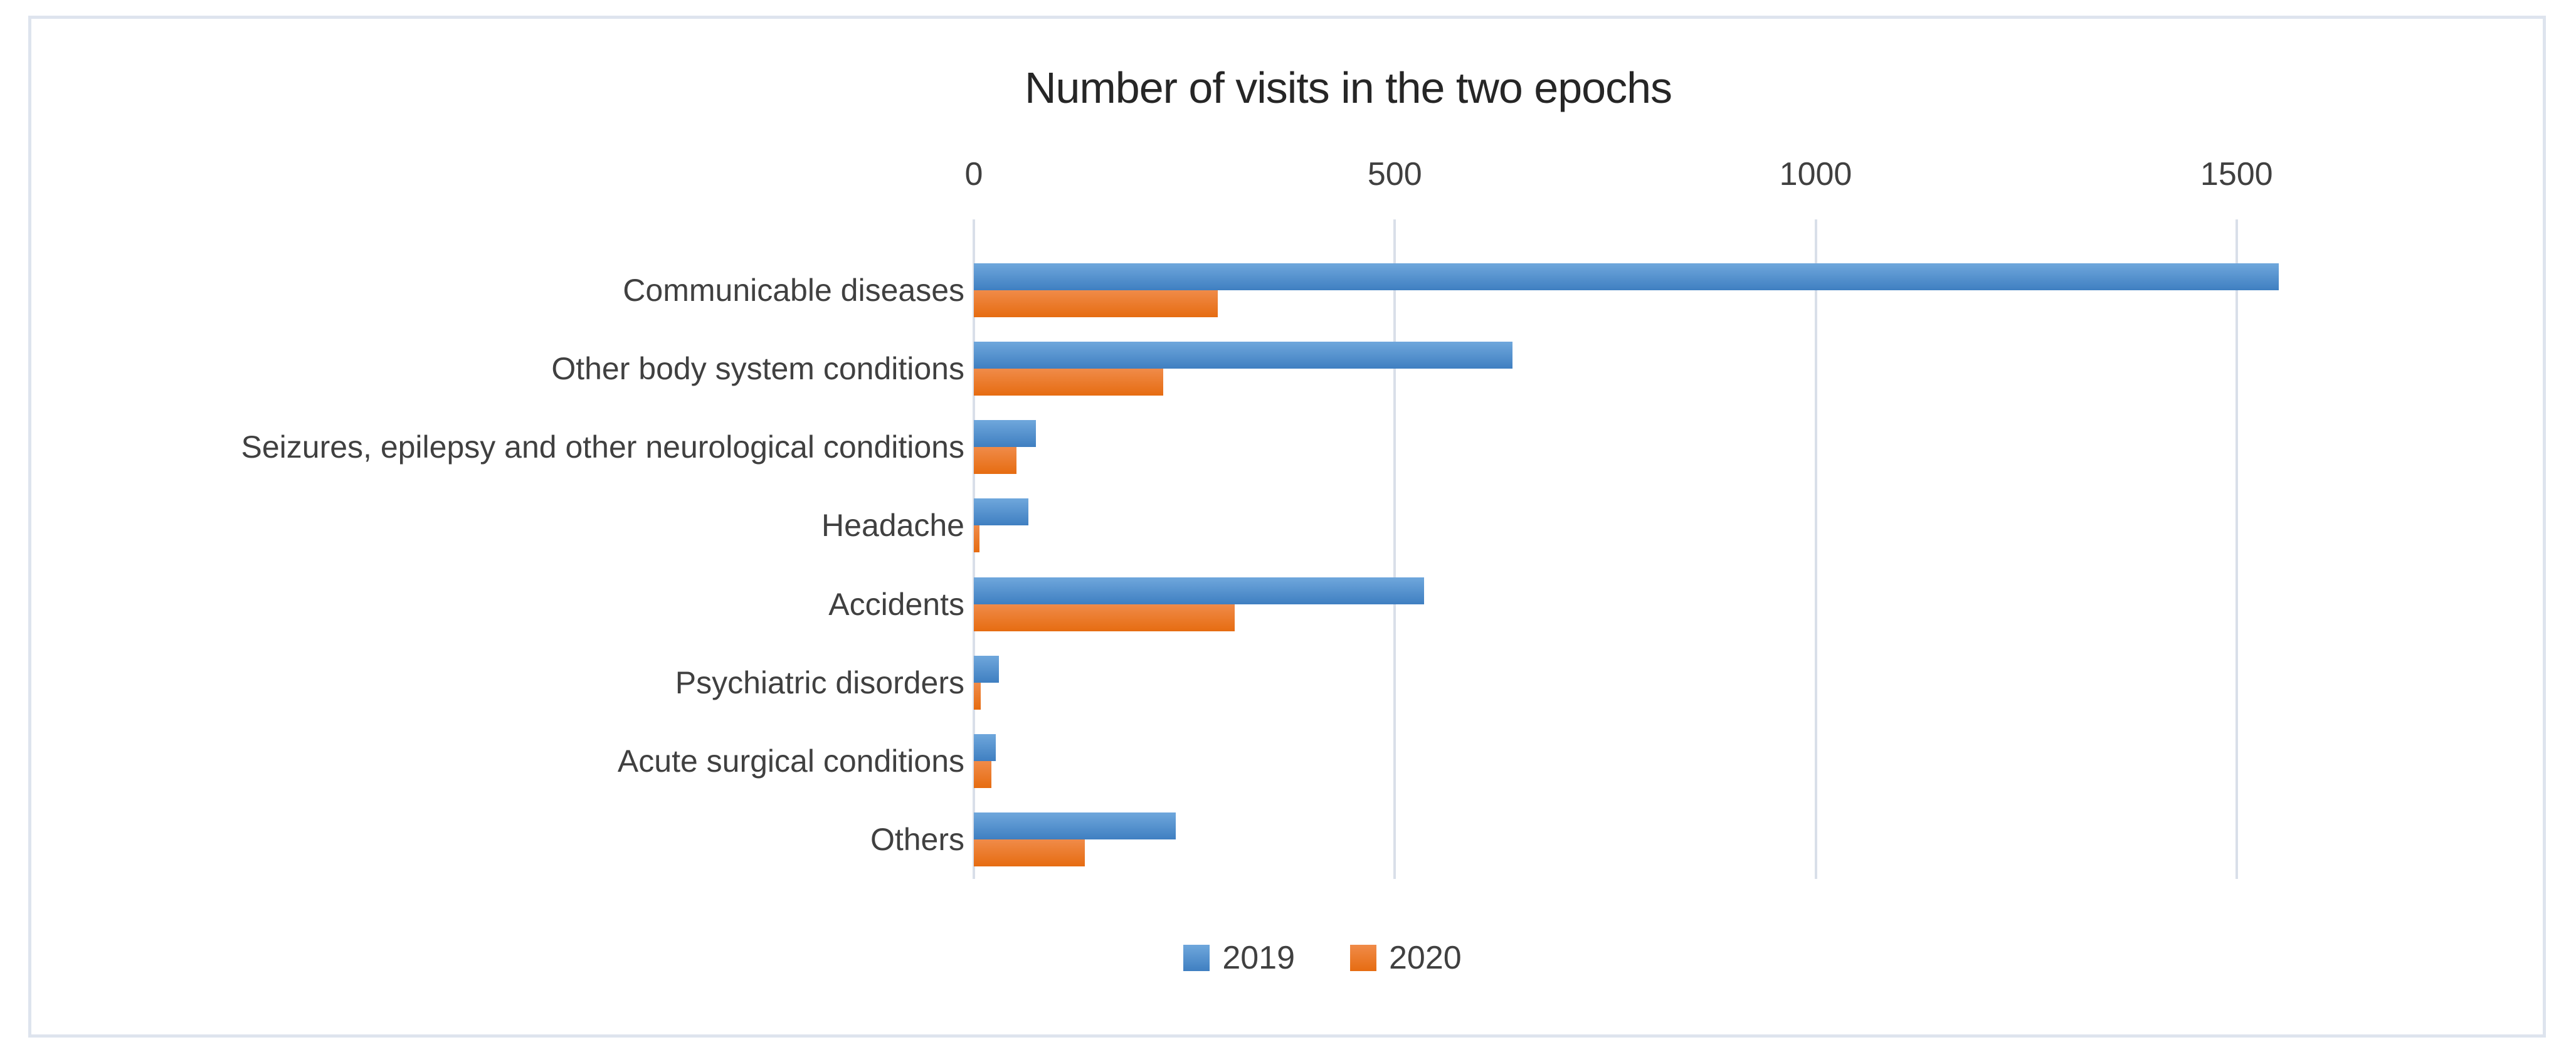 The image size is (2576, 1062). What do you see at coordinates (1815, 174) in the screenshot?
I see `x-axis-tick-1000: 1000` at bounding box center [1815, 174].